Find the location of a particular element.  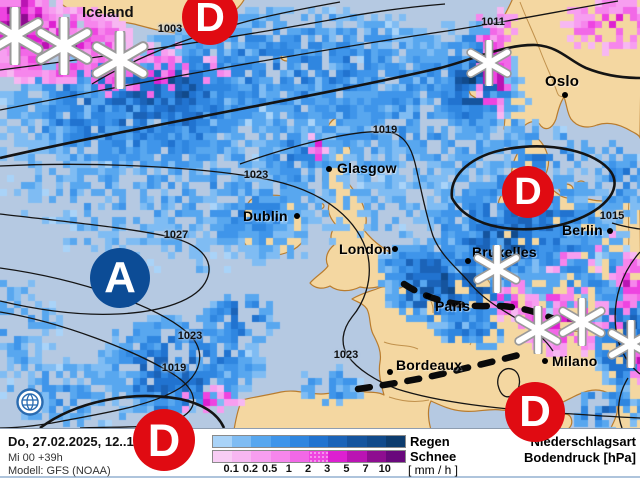

legend-rain-colorbar is located at coordinates (309, 441).